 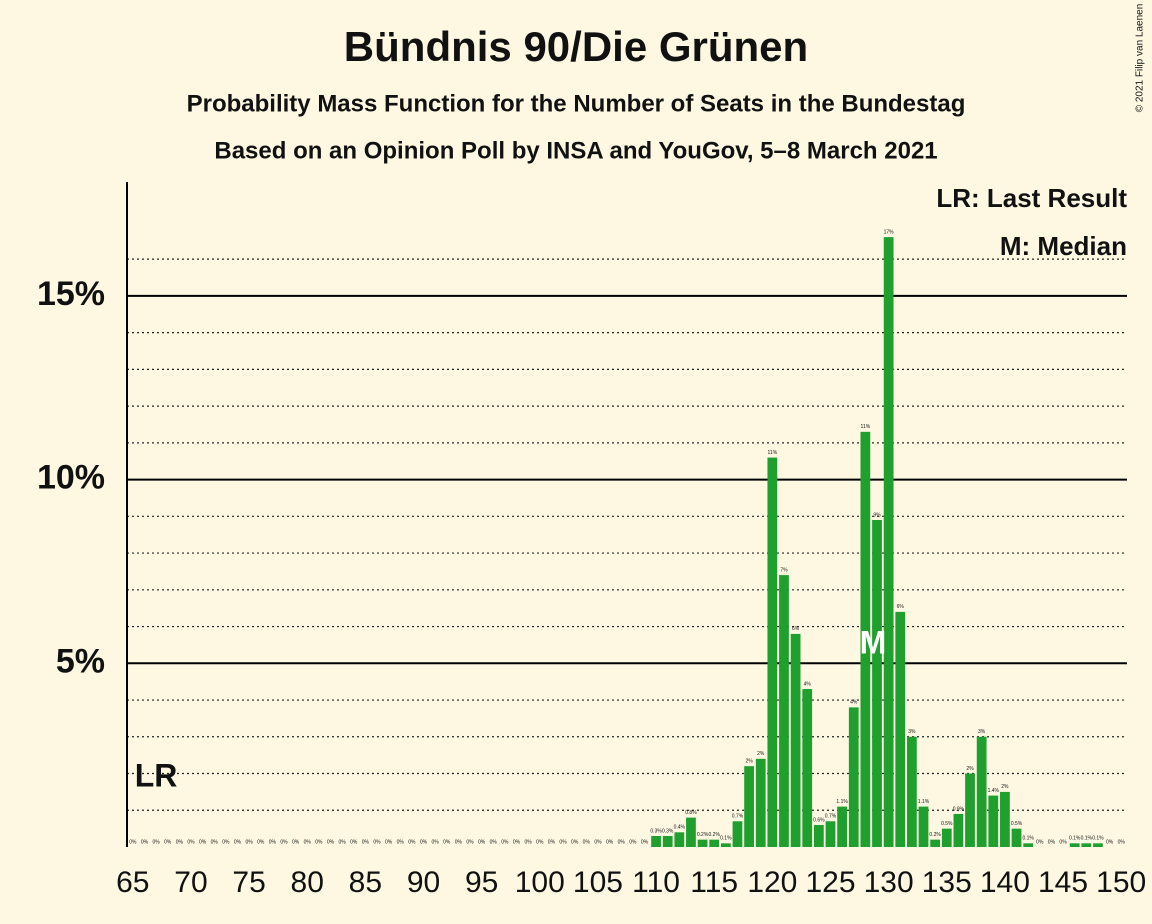 What do you see at coordinates (715, 835) in the screenshot?
I see `value-label: 0.2%` at bounding box center [715, 835].